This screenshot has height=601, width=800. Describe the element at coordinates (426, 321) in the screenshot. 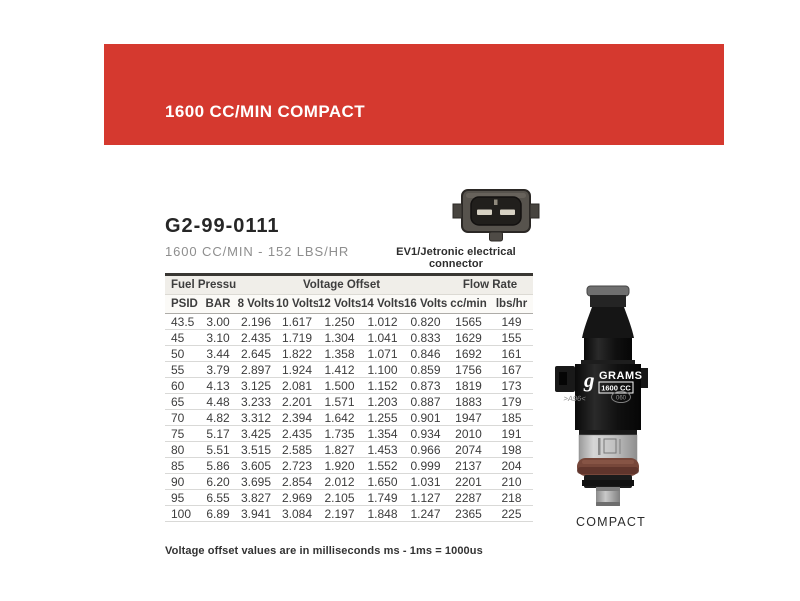

I see `table-cell: 0.820` at that location.